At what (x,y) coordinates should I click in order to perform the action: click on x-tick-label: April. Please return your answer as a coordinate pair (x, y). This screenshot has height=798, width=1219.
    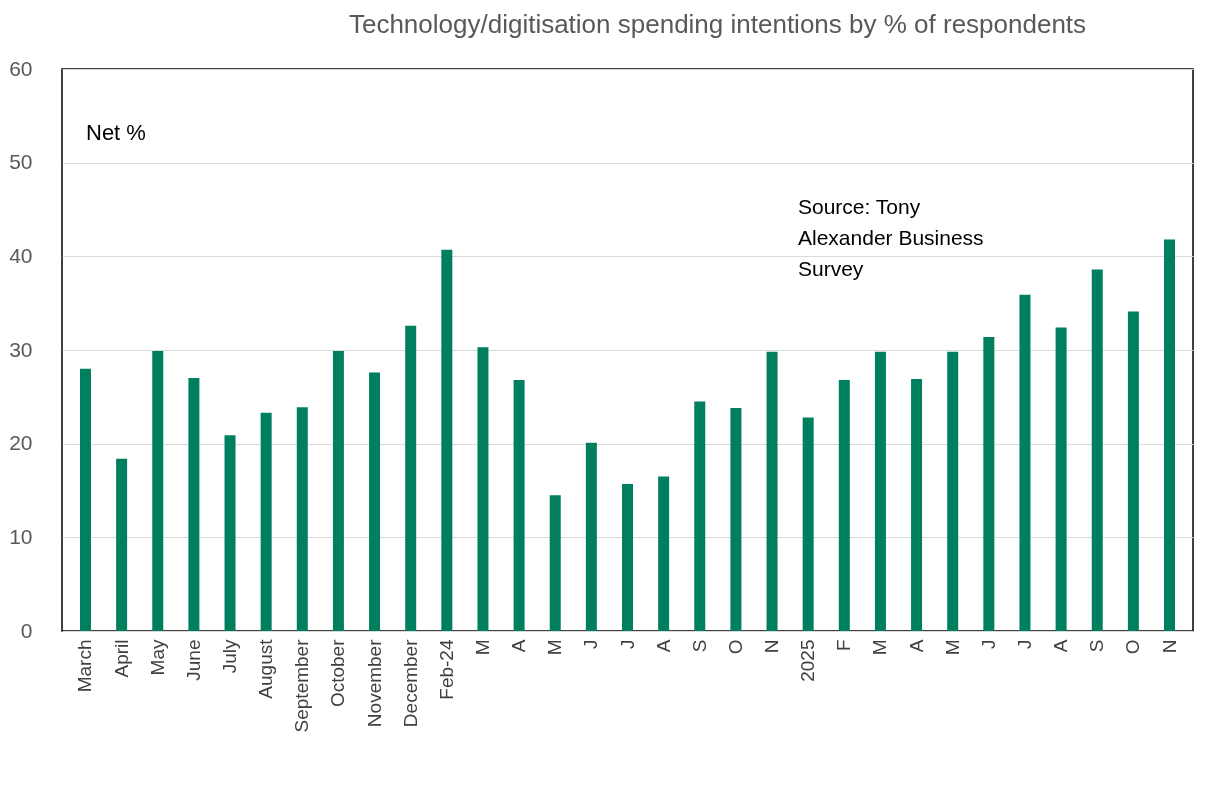
    Looking at the image, I should click on (121, 658).